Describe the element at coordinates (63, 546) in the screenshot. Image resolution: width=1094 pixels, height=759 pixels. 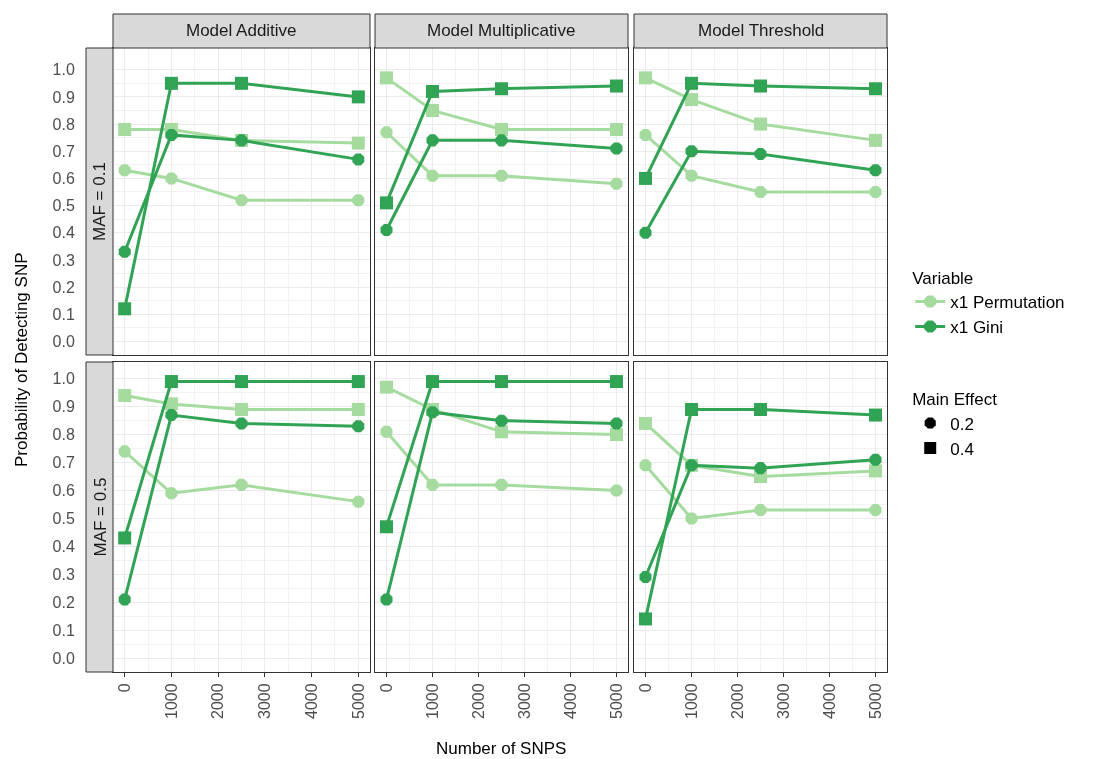
I see `y-tick-label: 0.4` at that location.